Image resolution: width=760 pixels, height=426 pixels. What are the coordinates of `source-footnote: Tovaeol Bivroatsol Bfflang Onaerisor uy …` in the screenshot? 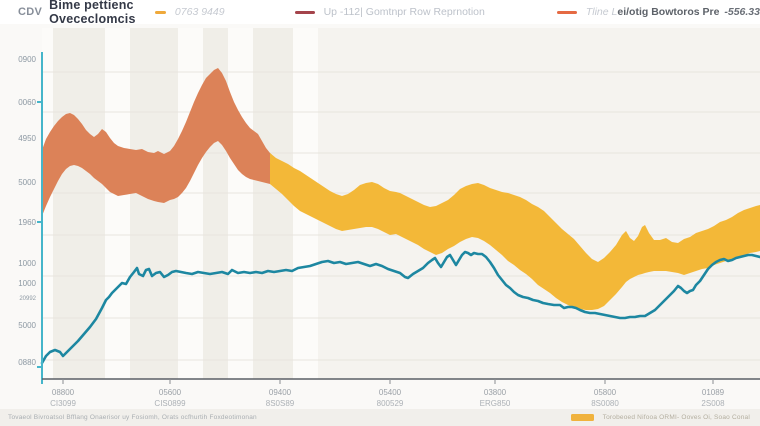 It's located at (132, 417).